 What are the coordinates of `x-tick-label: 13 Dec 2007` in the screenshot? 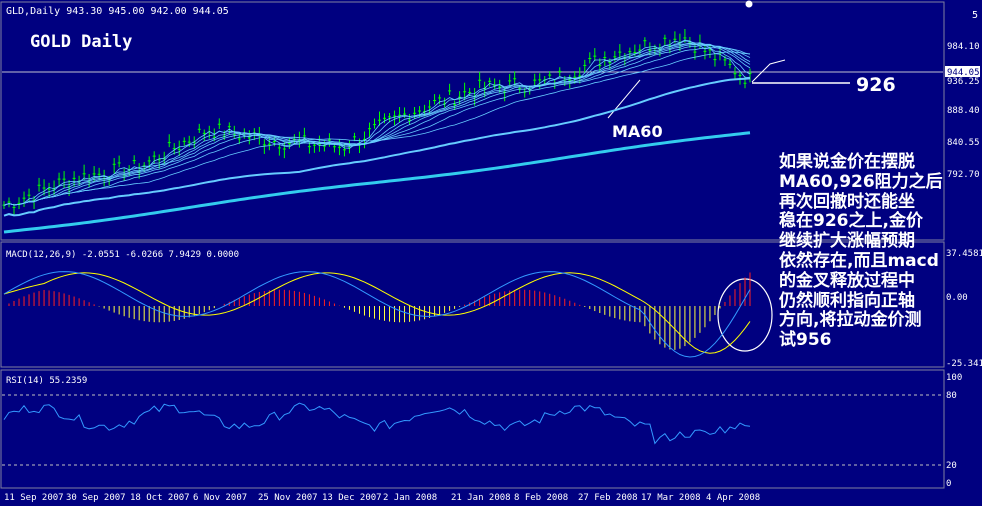 It's located at (352, 498).